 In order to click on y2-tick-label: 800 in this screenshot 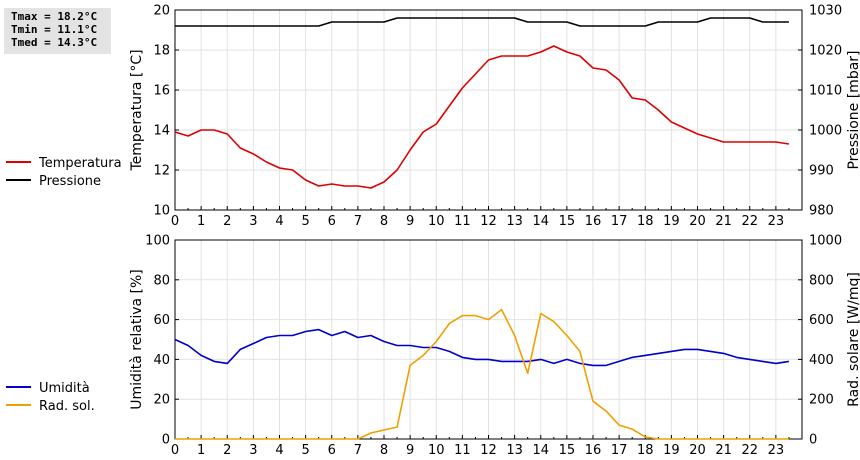, I will do `click(821, 280)`.